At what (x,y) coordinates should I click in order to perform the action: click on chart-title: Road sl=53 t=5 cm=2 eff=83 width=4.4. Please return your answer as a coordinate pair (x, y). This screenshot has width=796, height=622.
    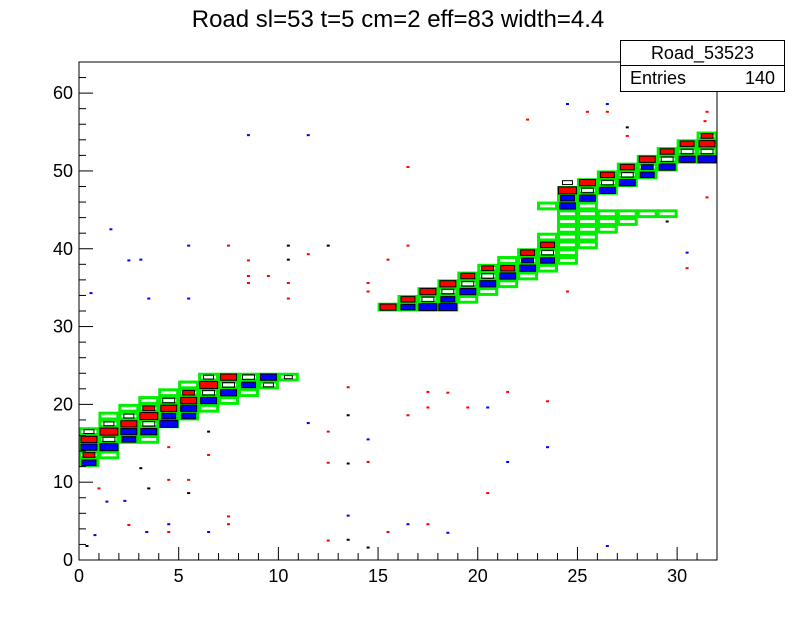
    Looking at the image, I should click on (398, 19).